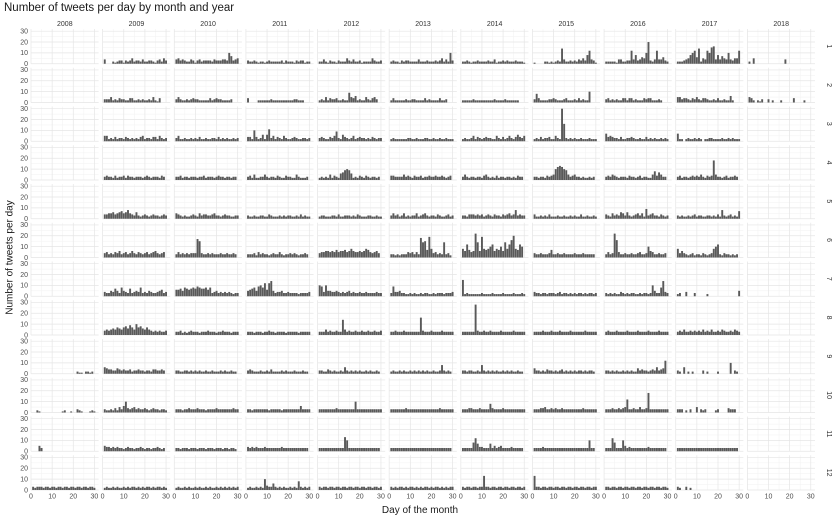  What do you see at coordinates (24, 469) in the screenshot?
I see `y-tick-label: 20` at bounding box center [24, 469].